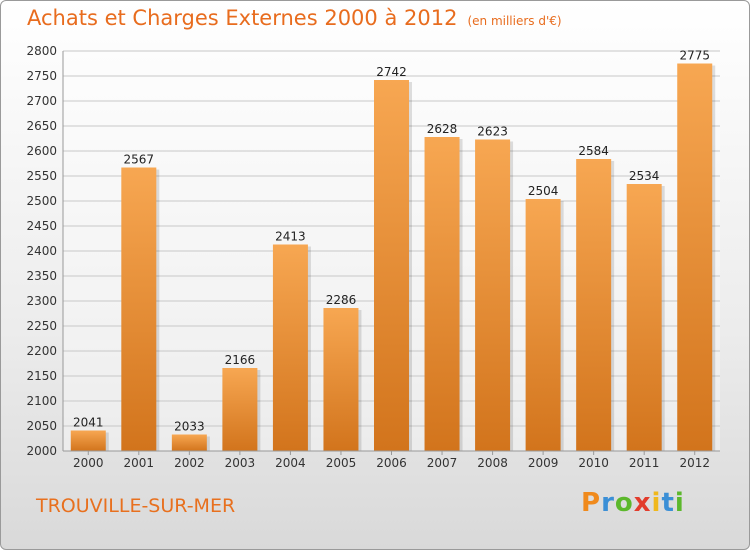 The width and height of the screenshot is (750, 550). What do you see at coordinates (694, 463) in the screenshot?
I see `x-tick-label: 2012` at bounding box center [694, 463].